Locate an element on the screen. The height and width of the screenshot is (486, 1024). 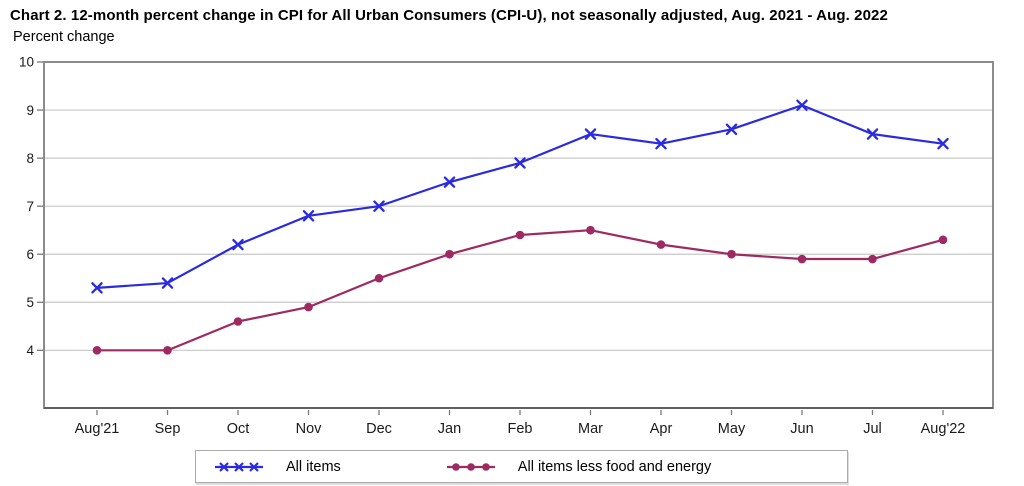
legend-item-core: All items less food and energy is located at coordinates (579, 466).